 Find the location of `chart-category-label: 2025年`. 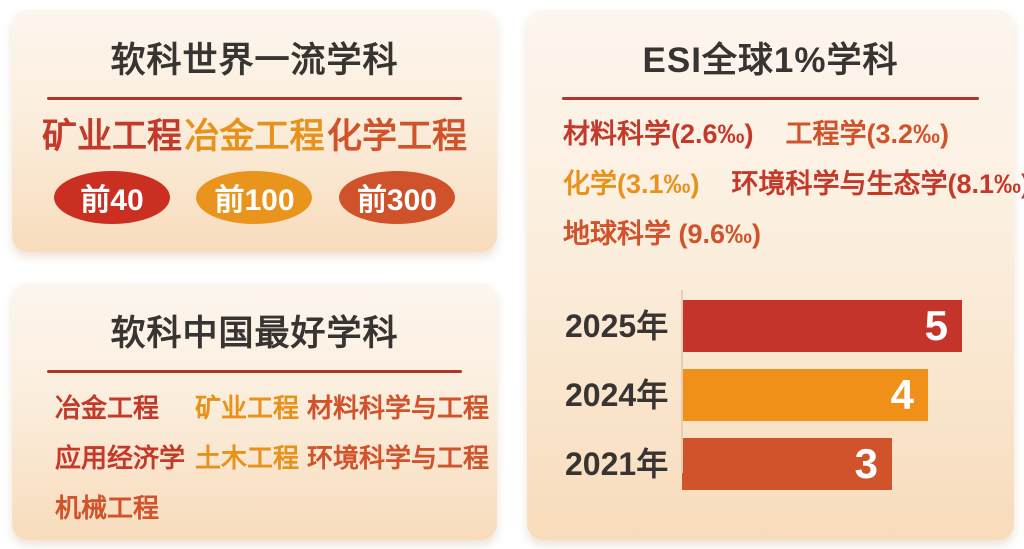

chart-category-label: 2025年 is located at coordinates (617, 326).